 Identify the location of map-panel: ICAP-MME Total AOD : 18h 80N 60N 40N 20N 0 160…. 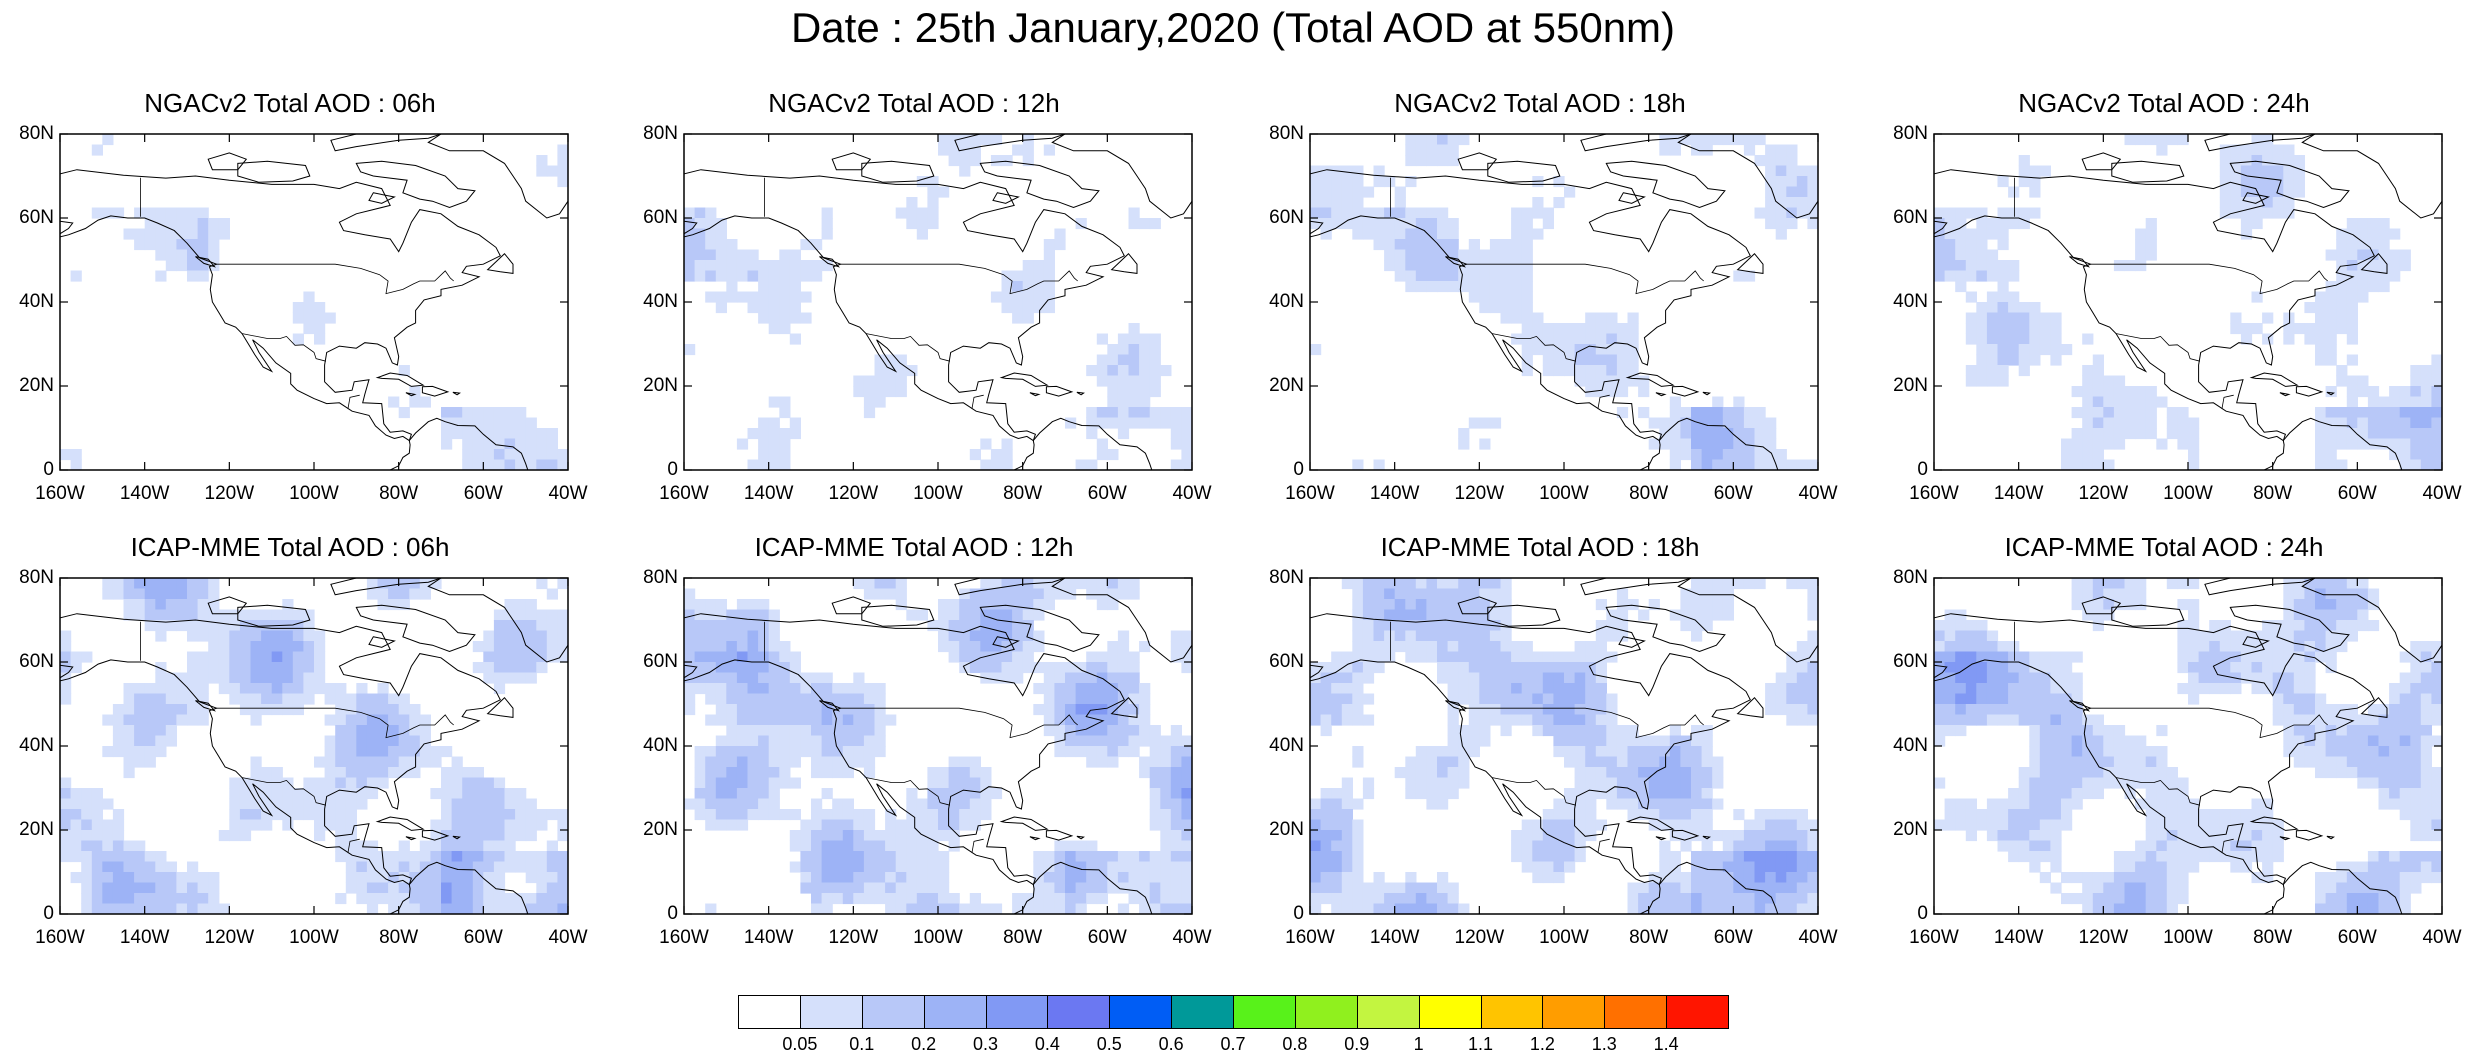
(1543, 752).